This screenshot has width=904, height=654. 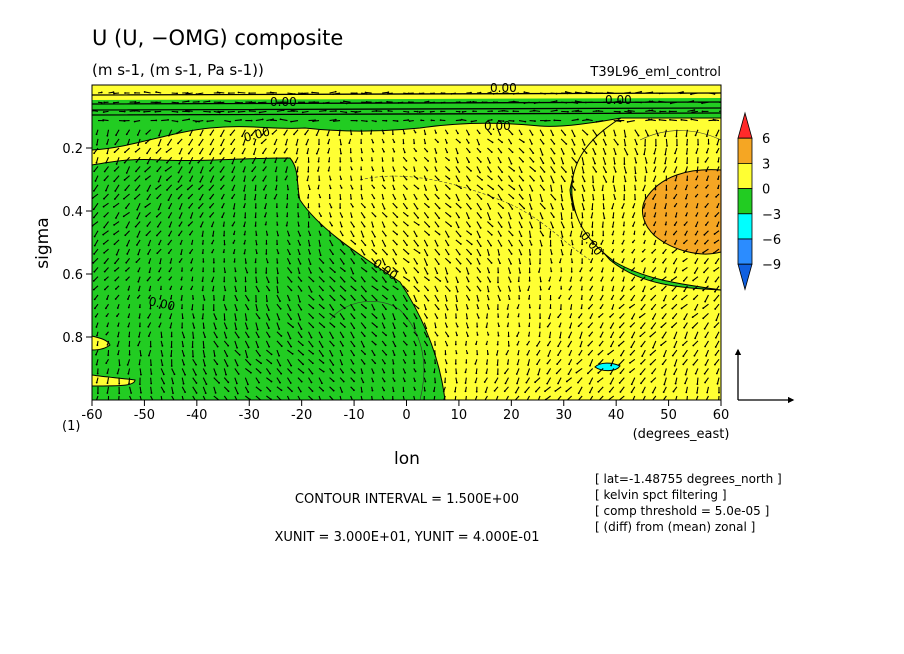 What do you see at coordinates (618, 100) in the screenshot?
I see `contour-label: 0.00` at bounding box center [618, 100].